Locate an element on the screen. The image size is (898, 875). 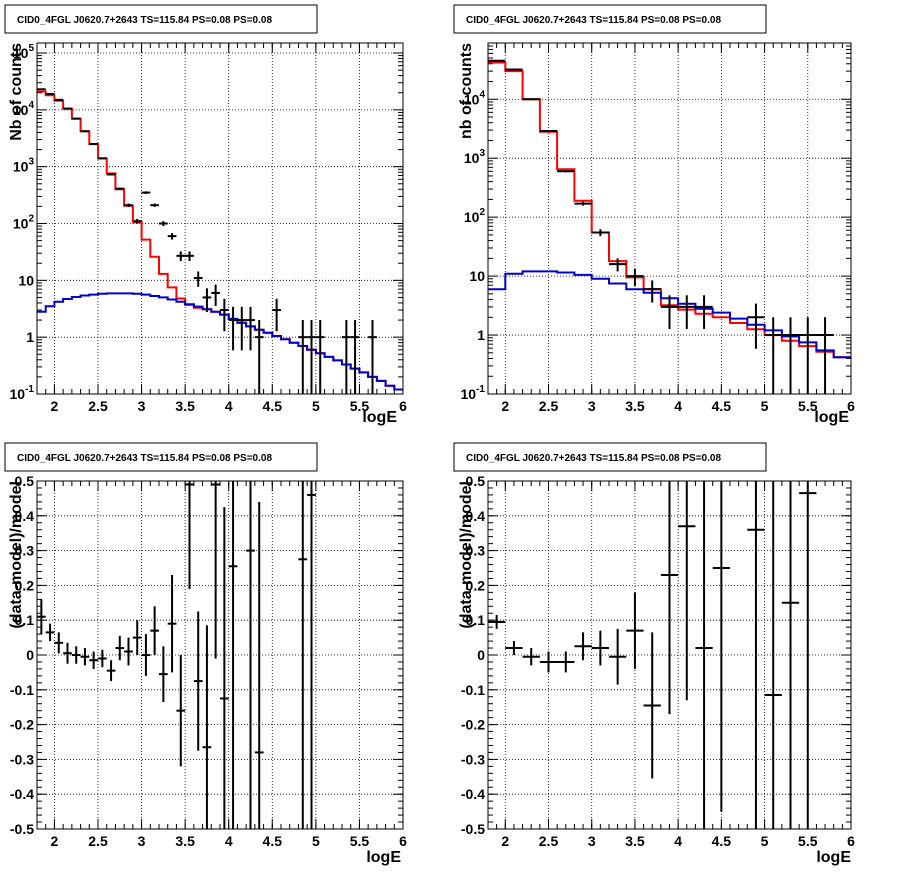
y-axis-label: Nb of counts is located at coordinates (16, 92).